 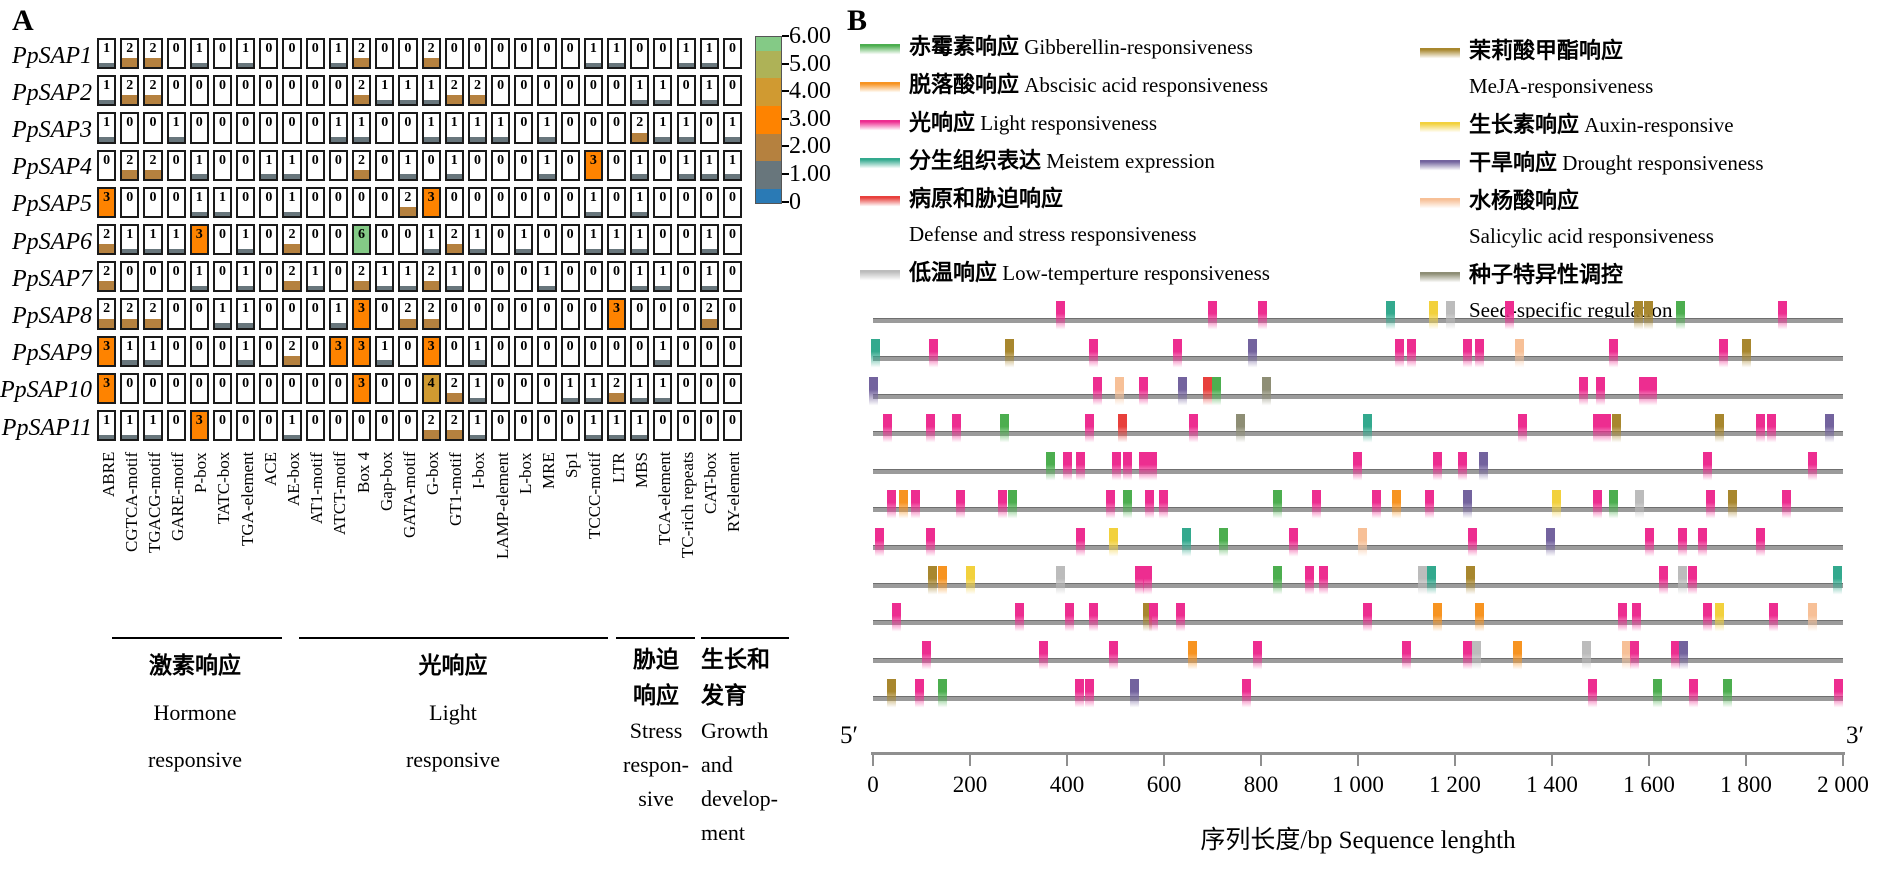 What do you see at coordinates (361, 314) in the screenshot?
I see `heatmap-cell: 3` at bounding box center [361, 314].